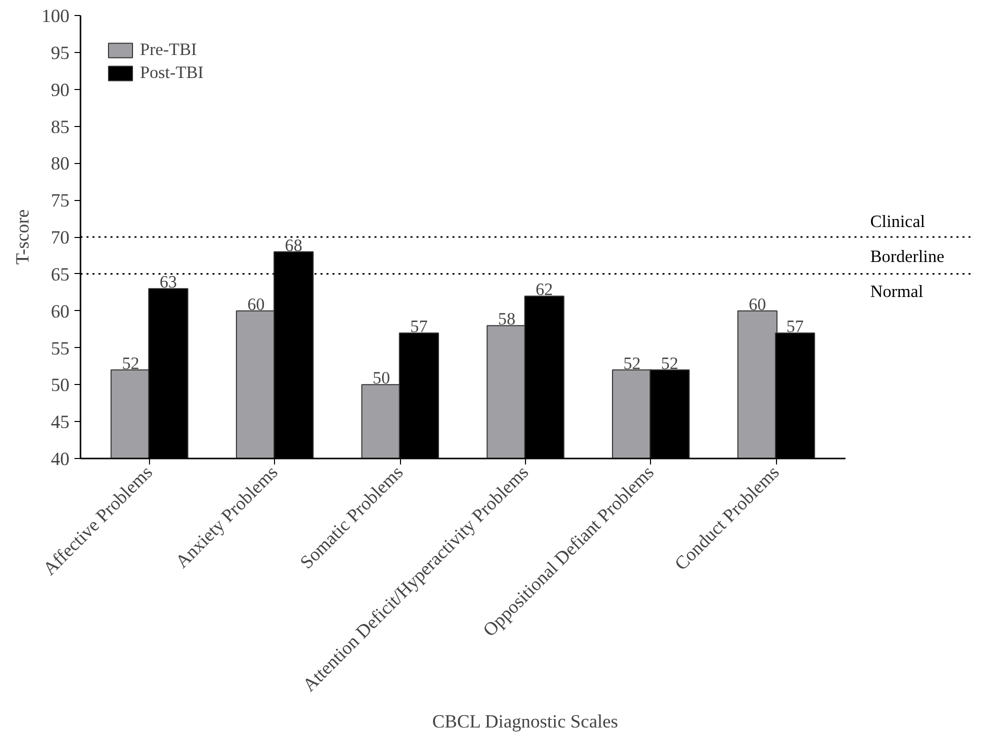 The width and height of the screenshot is (990, 740). I want to click on text: Borderline, so click(907, 256).